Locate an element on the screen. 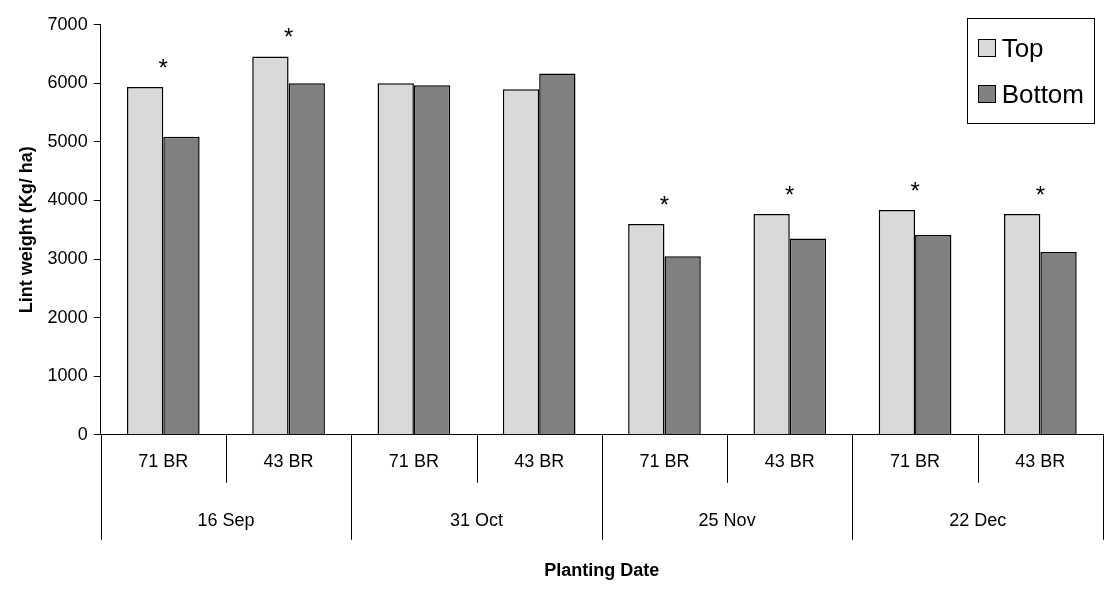 The image size is (1115, 598). text: 22 Dec is located at coordinates (978, 519).